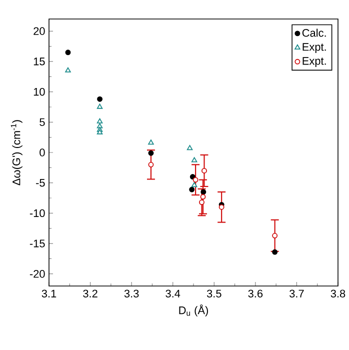 Image resolution: width=349 pixels, height=350 pixels. I want to click on x-tick-label: 3.1, so click(49, 294).